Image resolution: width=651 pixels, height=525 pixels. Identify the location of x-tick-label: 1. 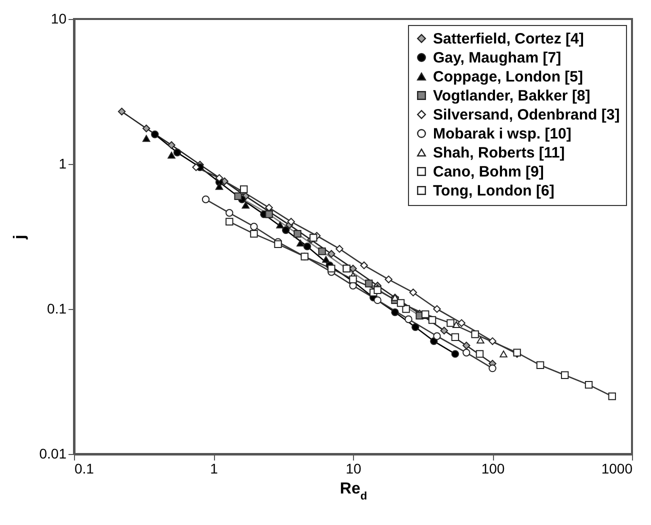
(214, 468).